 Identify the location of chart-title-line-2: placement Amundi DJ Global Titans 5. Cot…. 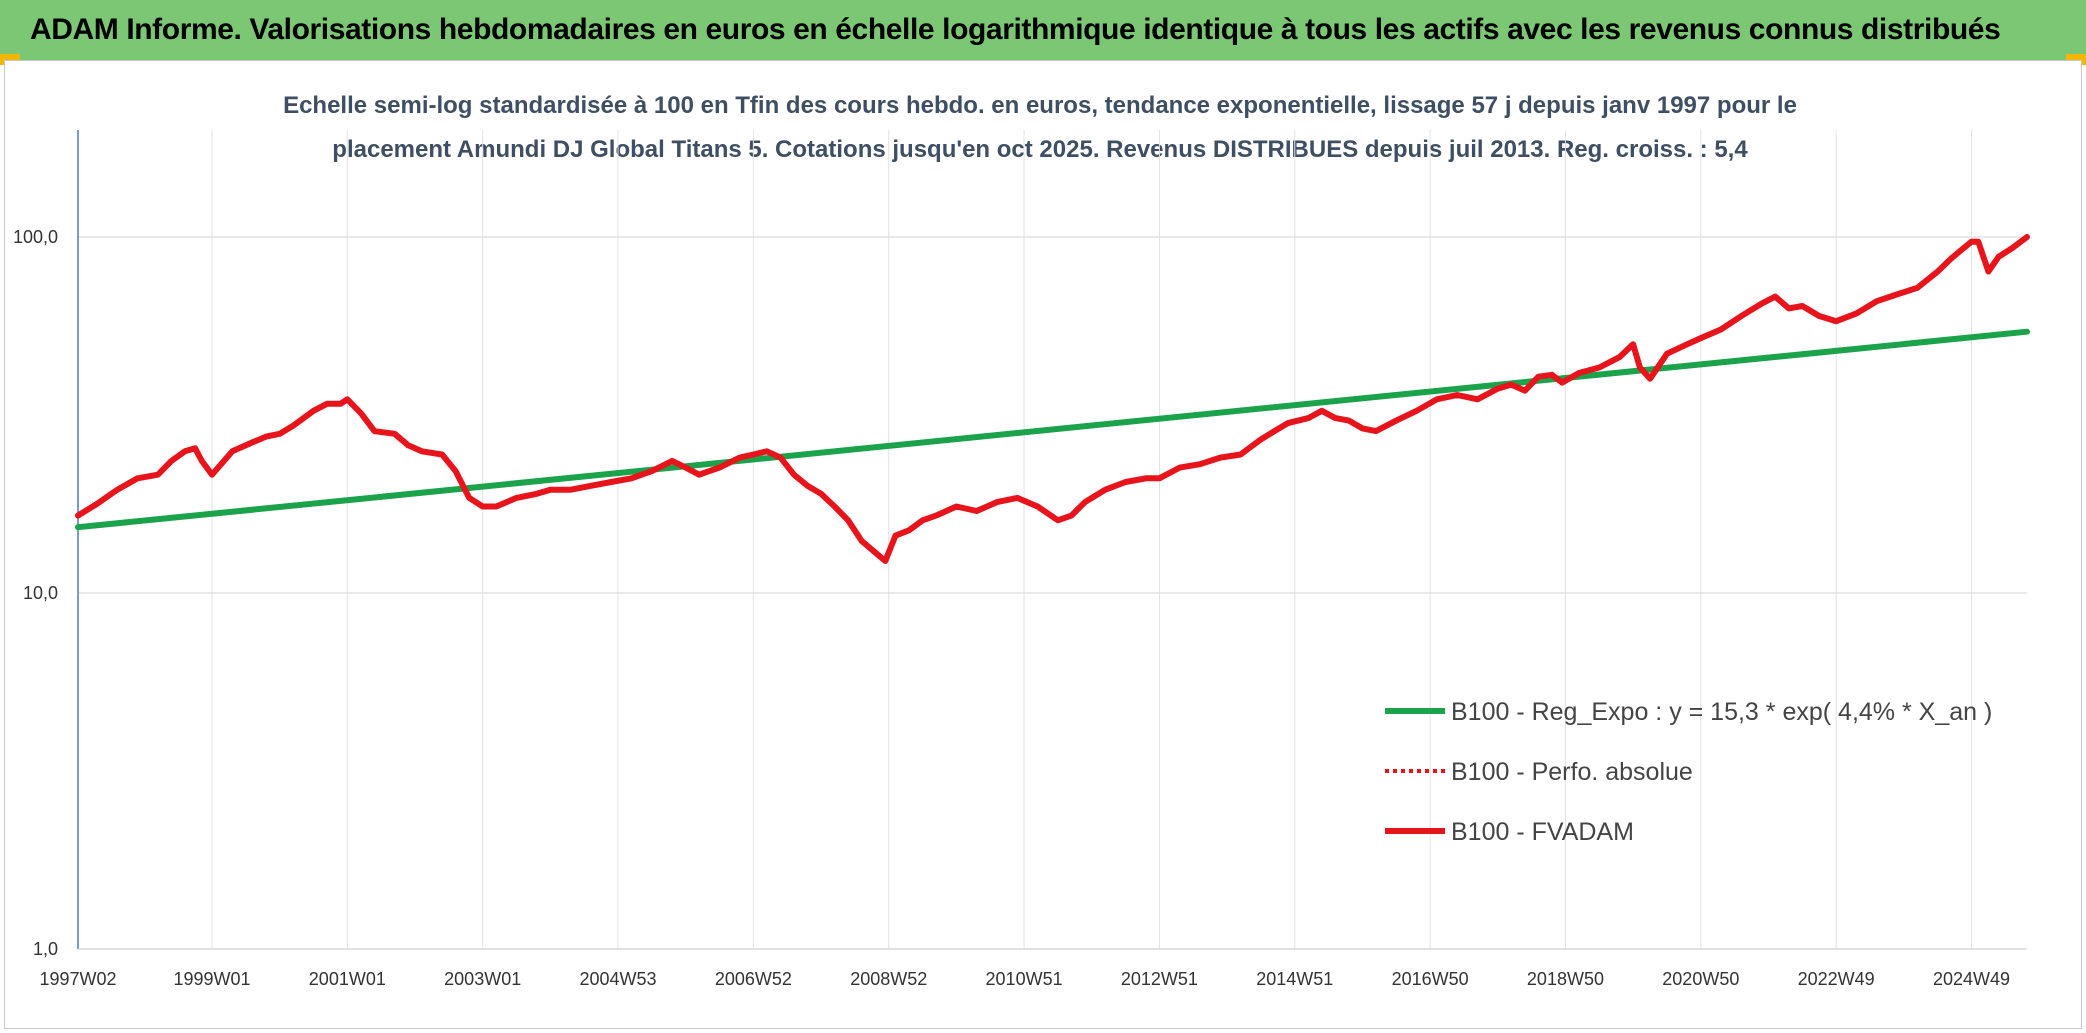
(1040, 149).